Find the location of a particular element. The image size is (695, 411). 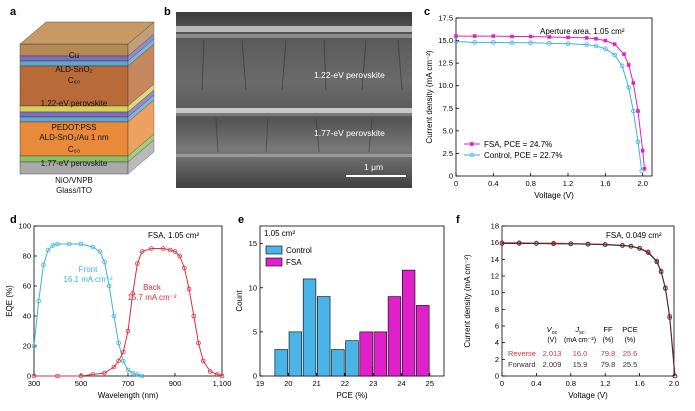

f-plot-frame is located at coordinates (588, 301).